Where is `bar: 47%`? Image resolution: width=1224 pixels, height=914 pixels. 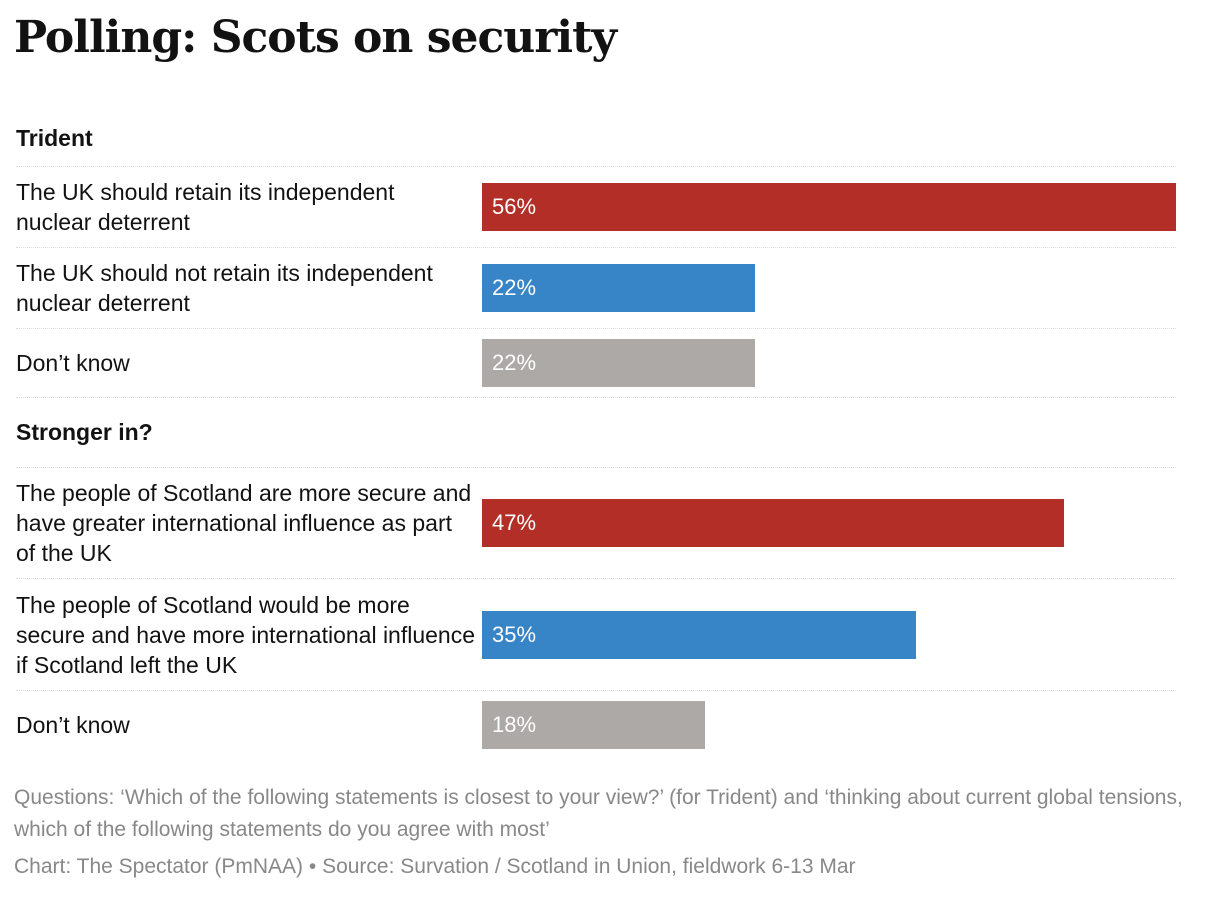 bar: 47% is located at coordinates (773, 523).